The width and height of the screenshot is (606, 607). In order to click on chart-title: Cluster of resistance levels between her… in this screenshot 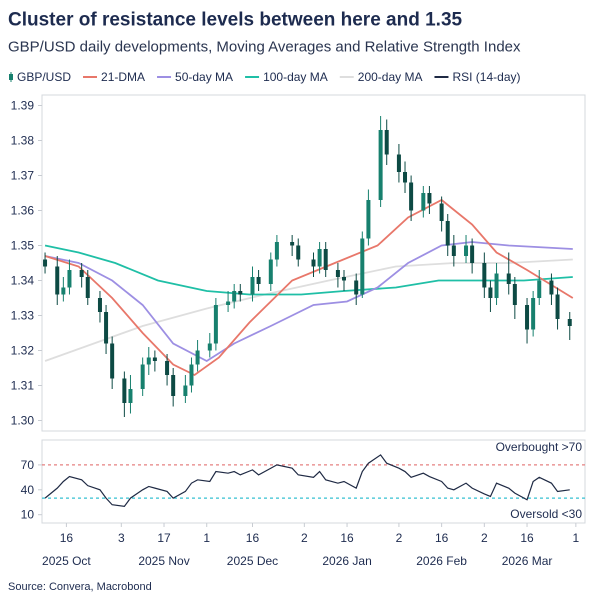, I will do `click(235, 20)`.